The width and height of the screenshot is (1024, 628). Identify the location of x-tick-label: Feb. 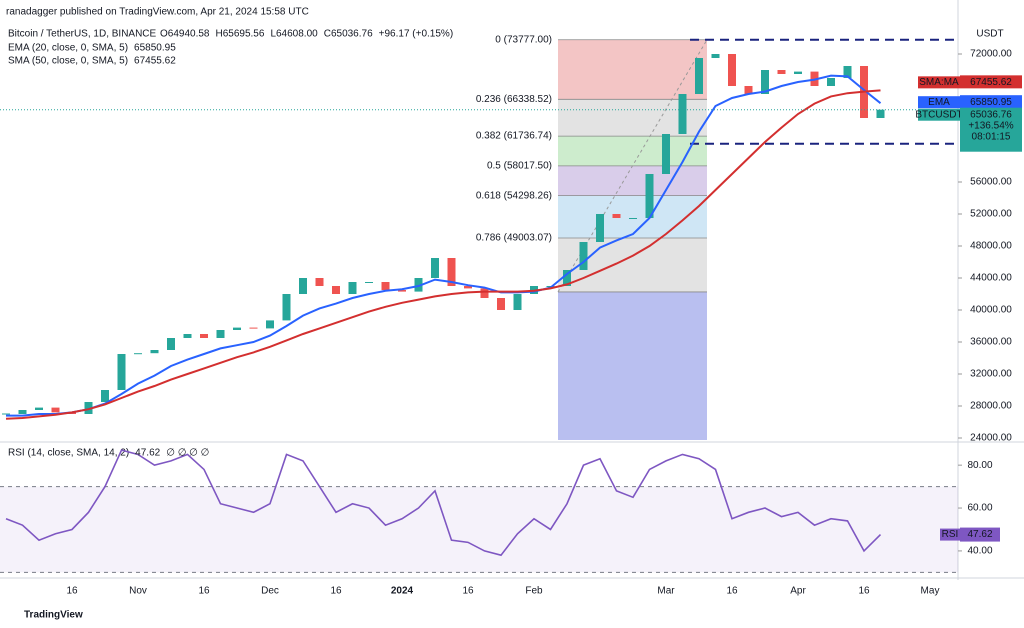
(534, 591).